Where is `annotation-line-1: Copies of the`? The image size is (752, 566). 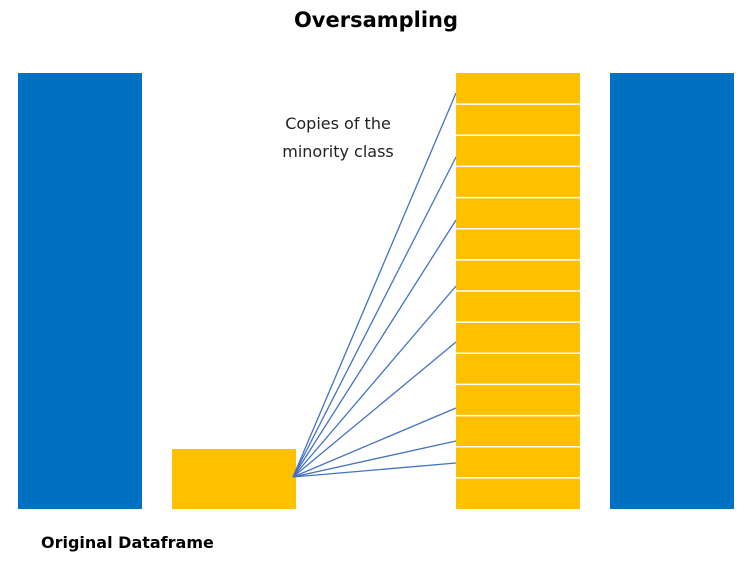
annotation-line-1: Copies of the is located at coordinates (338, 123).